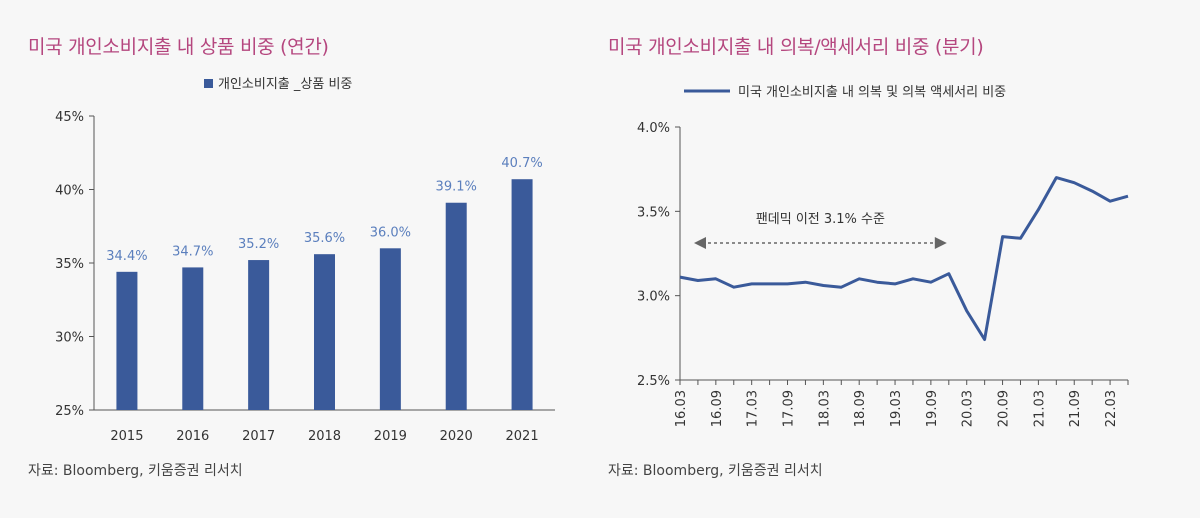 This screenshot has width=1200, height=518. I want to click on annotation-label: 팬데믹 이전 3.1% 수준, so click(820, 219).